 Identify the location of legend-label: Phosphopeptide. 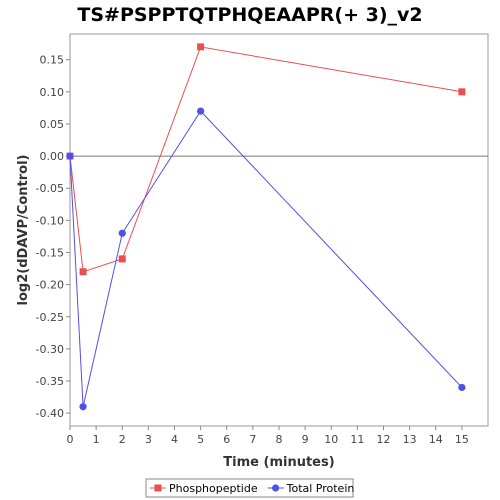
(213, 488).